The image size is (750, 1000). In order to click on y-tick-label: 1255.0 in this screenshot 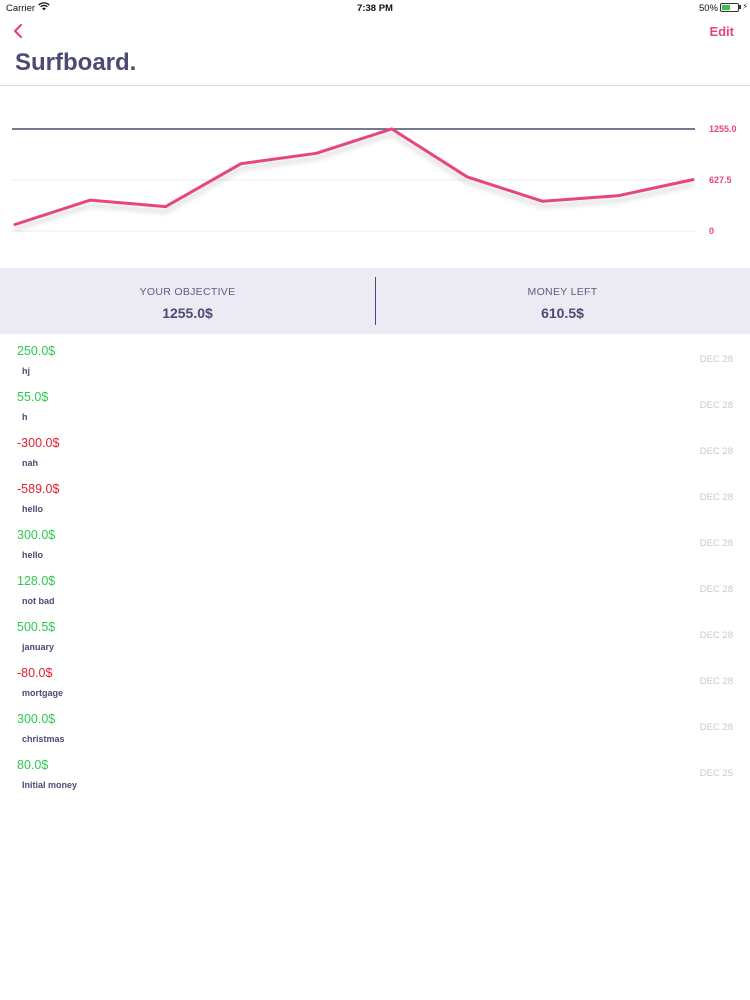, I will do `click(723, 129)`.